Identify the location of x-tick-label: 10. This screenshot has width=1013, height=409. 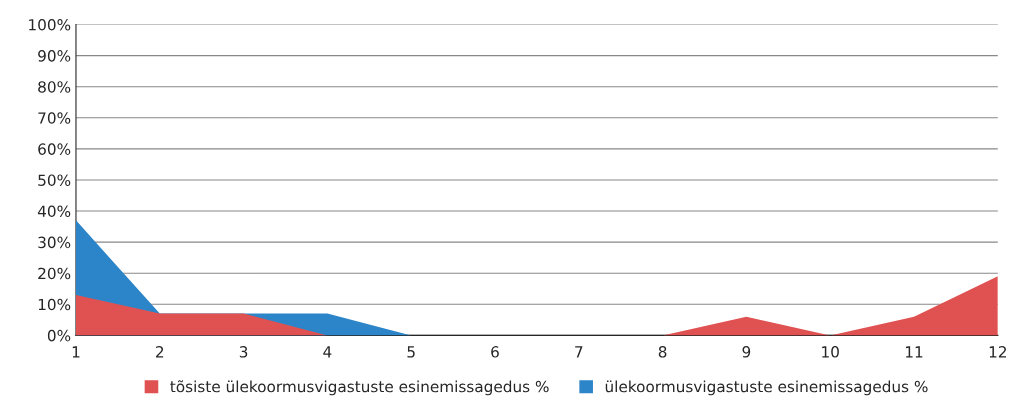
(830, 352).